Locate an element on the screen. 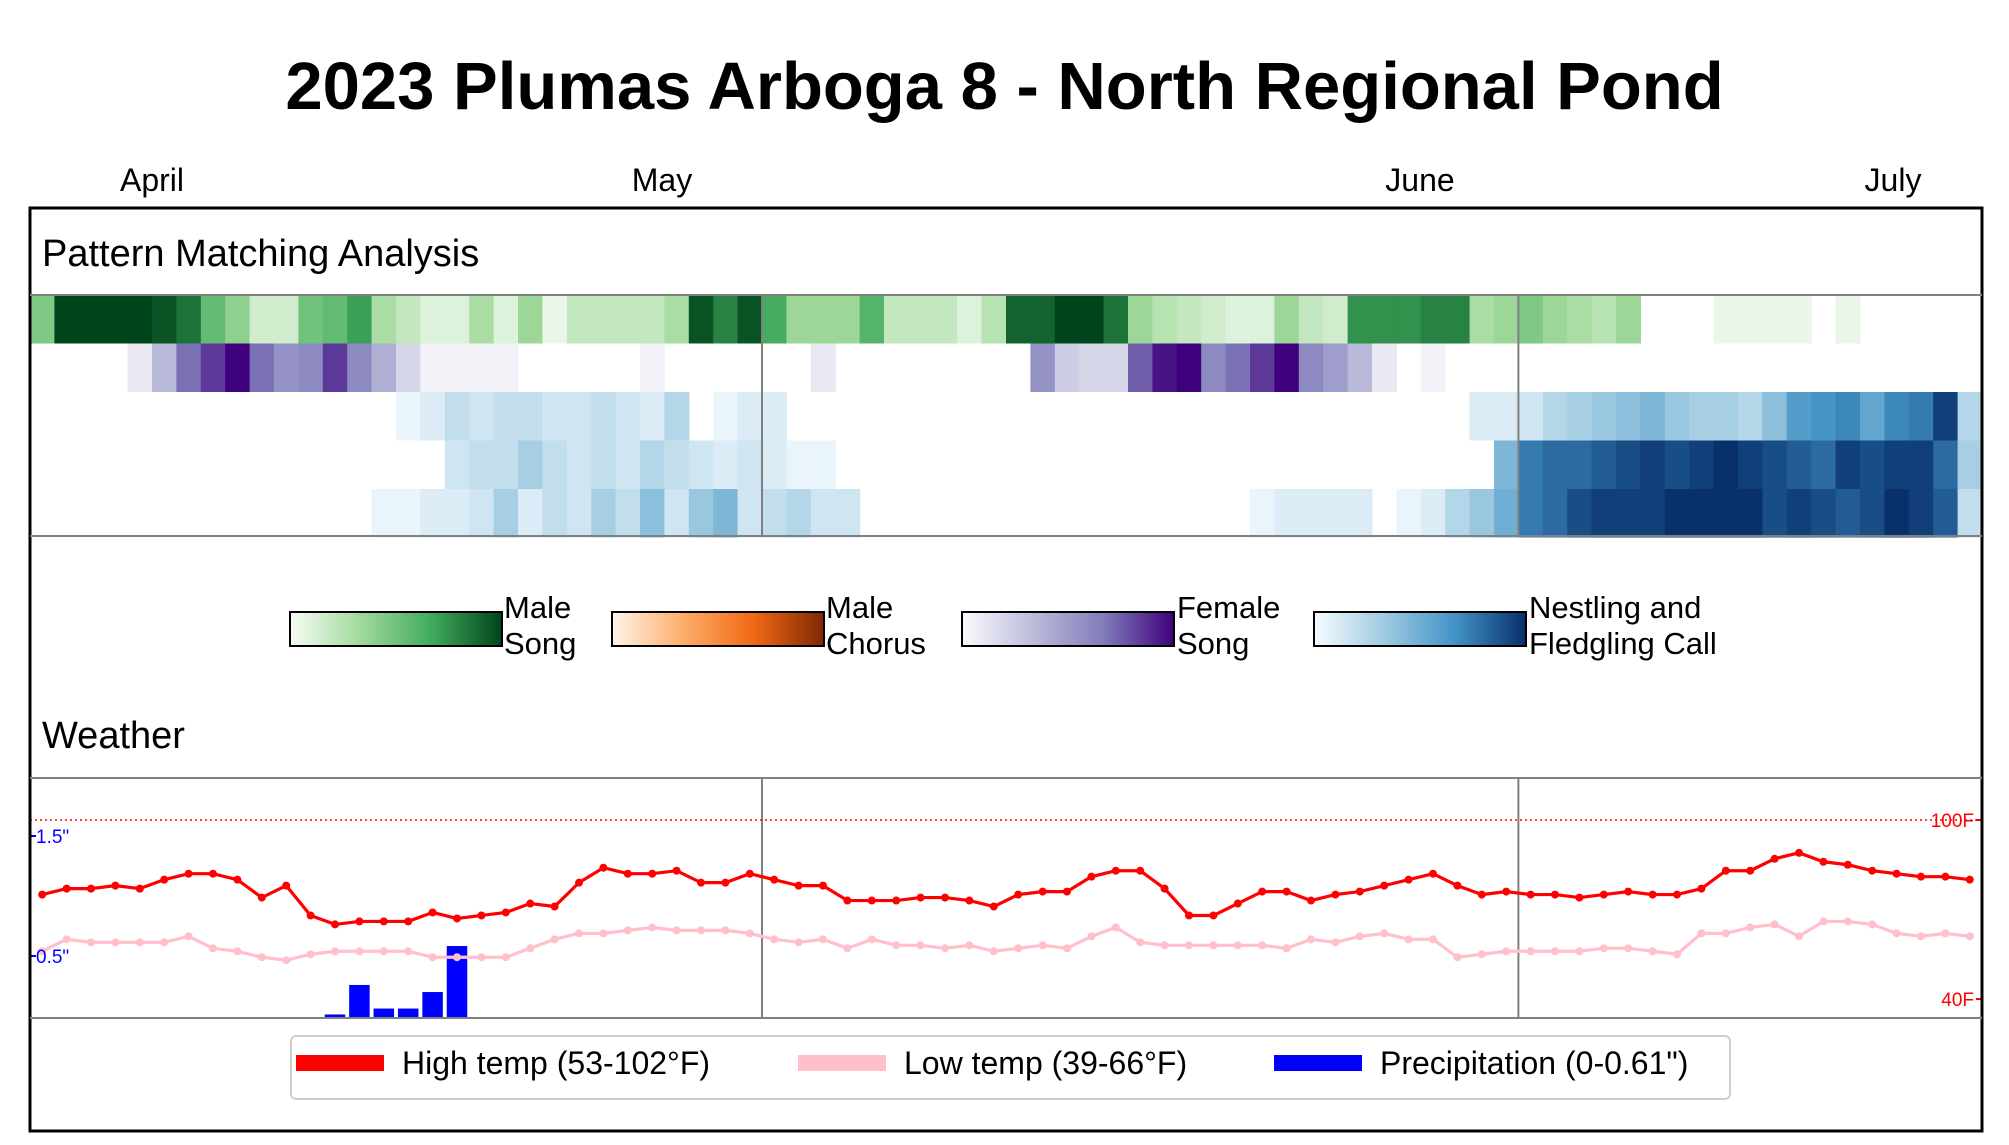 This screenshot has height=1145, width=2009. weather-section-title: Weather is located at coordinates (113, 736).